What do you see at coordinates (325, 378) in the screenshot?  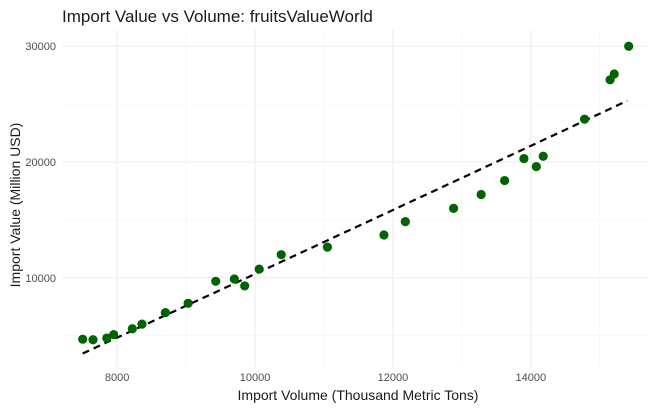 I see `x-tick-labels: 8000 10000 12000 14000` at bounding box center [325, 378].